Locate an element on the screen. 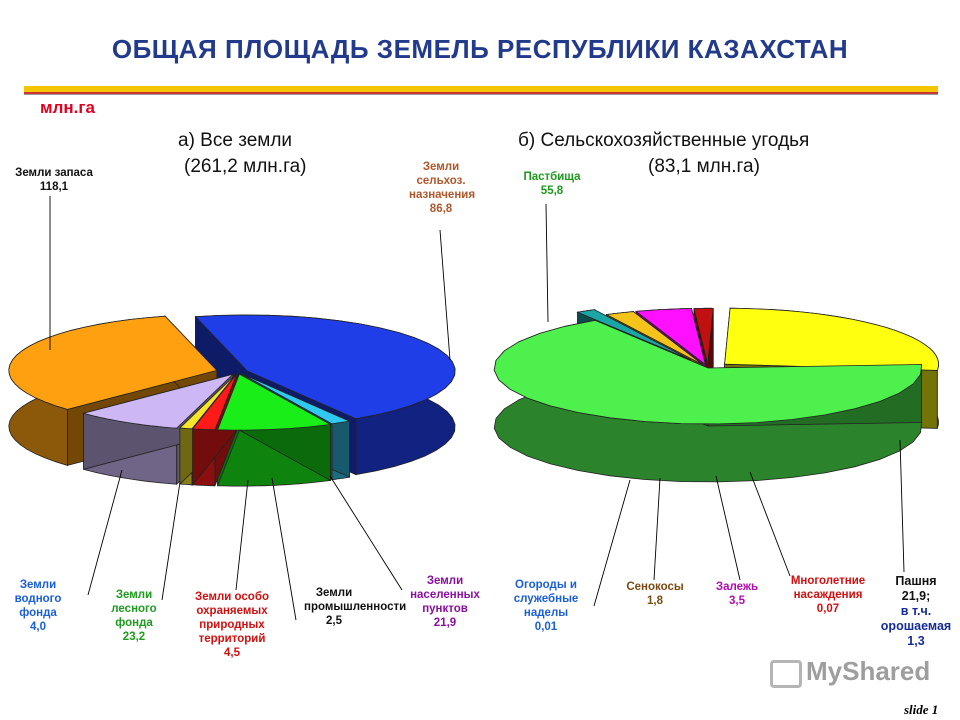 This screenshot has width=960, height=720. slice-label-zalezh-name: Залежь is located at coordinates (737, 587).